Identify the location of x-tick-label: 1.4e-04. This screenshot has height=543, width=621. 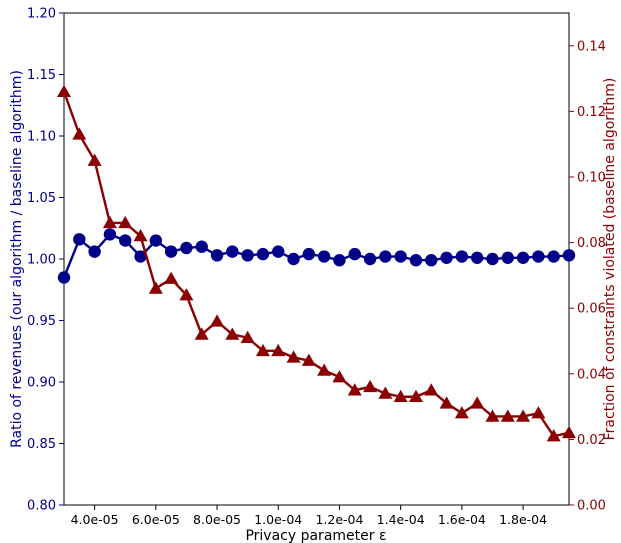
(401, 519).